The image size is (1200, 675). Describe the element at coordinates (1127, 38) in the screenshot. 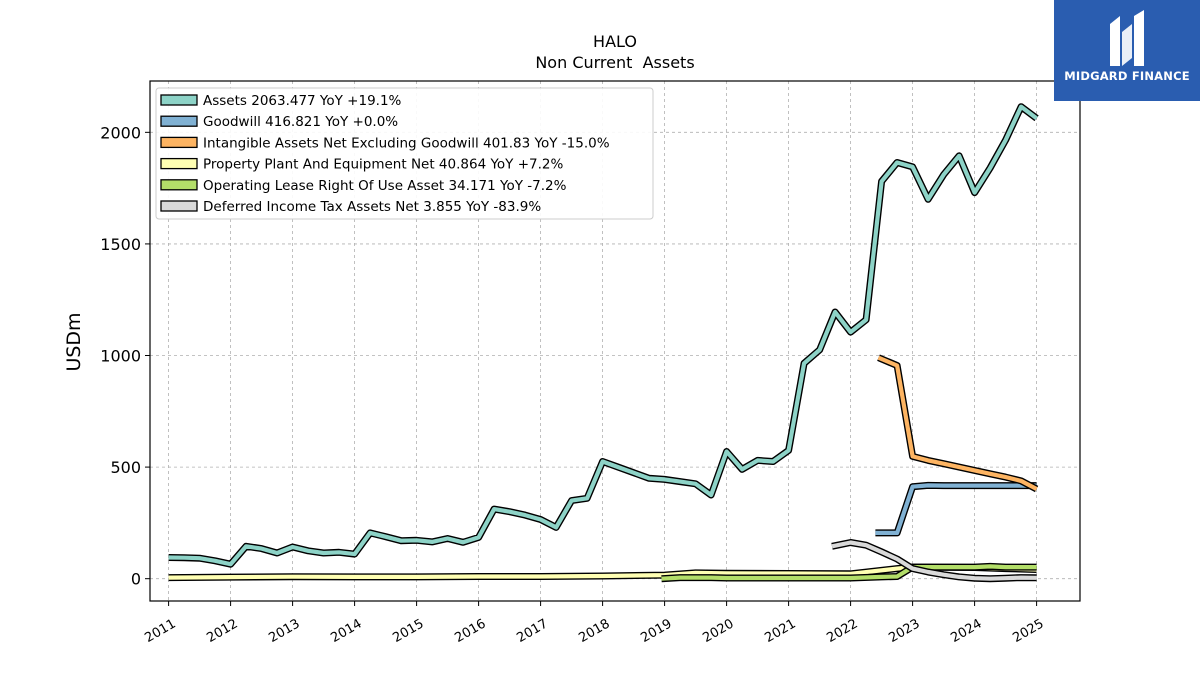

I see `brand-mark-icon` at that location.